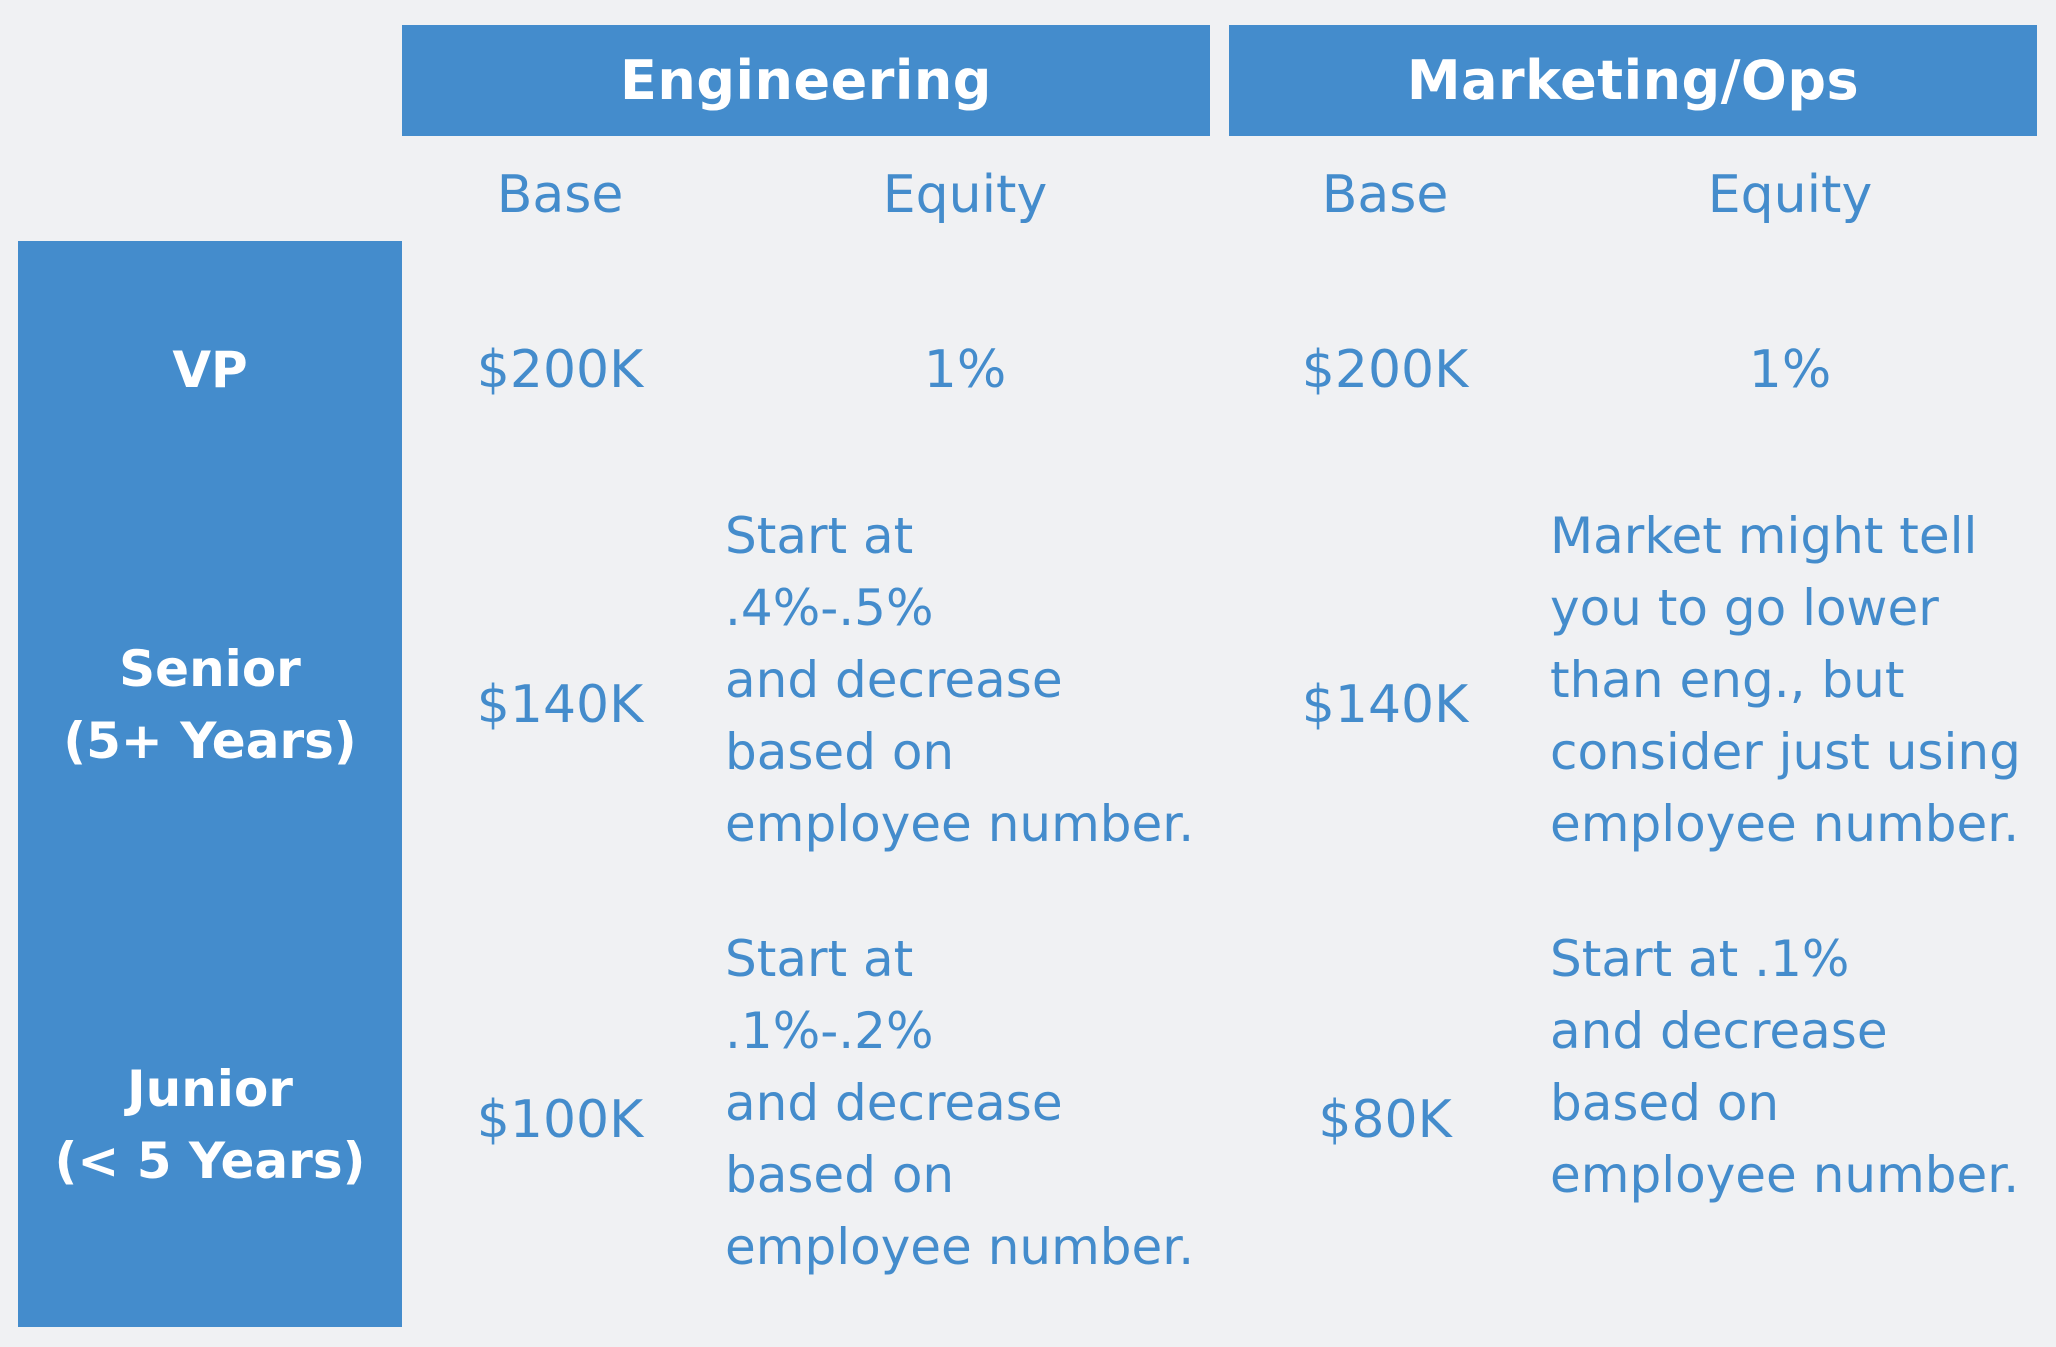 This screenshot has height=1347, width=2056. Describe the element at coordinates (560, 370) in the screenshot. I see `cell-vp-engineering-base: $200K` at that location.